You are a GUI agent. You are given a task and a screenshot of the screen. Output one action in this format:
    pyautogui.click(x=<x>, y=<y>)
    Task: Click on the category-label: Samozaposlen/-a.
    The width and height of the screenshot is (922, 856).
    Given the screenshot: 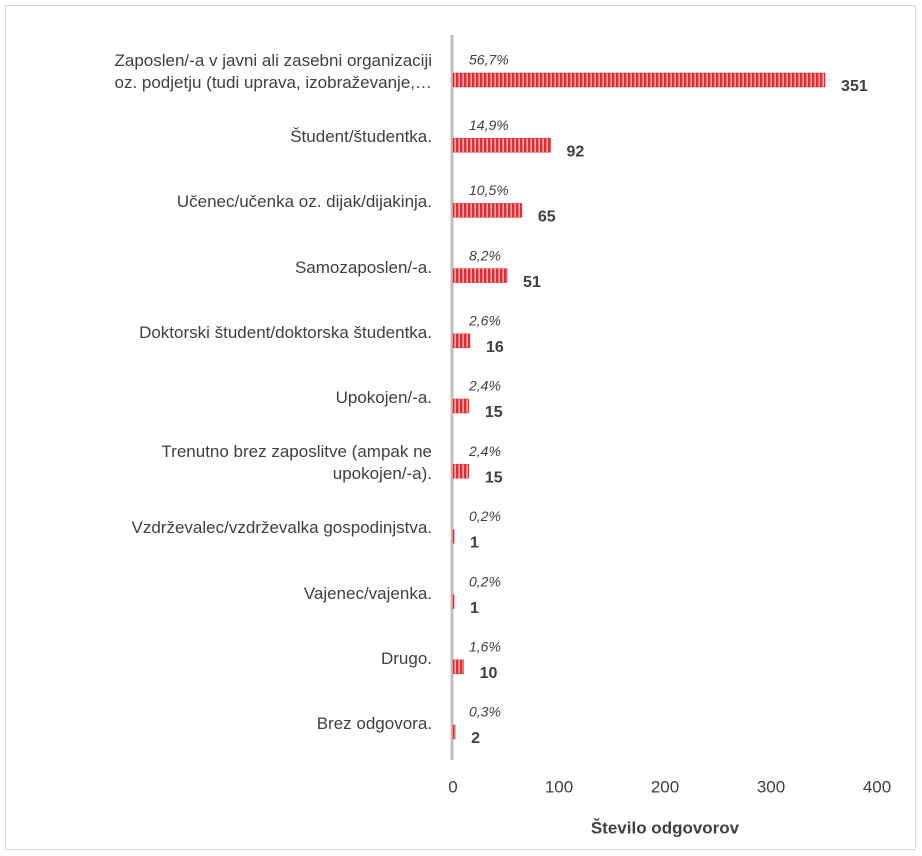 What is the action you would take?
    pyautogui.click(x=363, y=267)
    